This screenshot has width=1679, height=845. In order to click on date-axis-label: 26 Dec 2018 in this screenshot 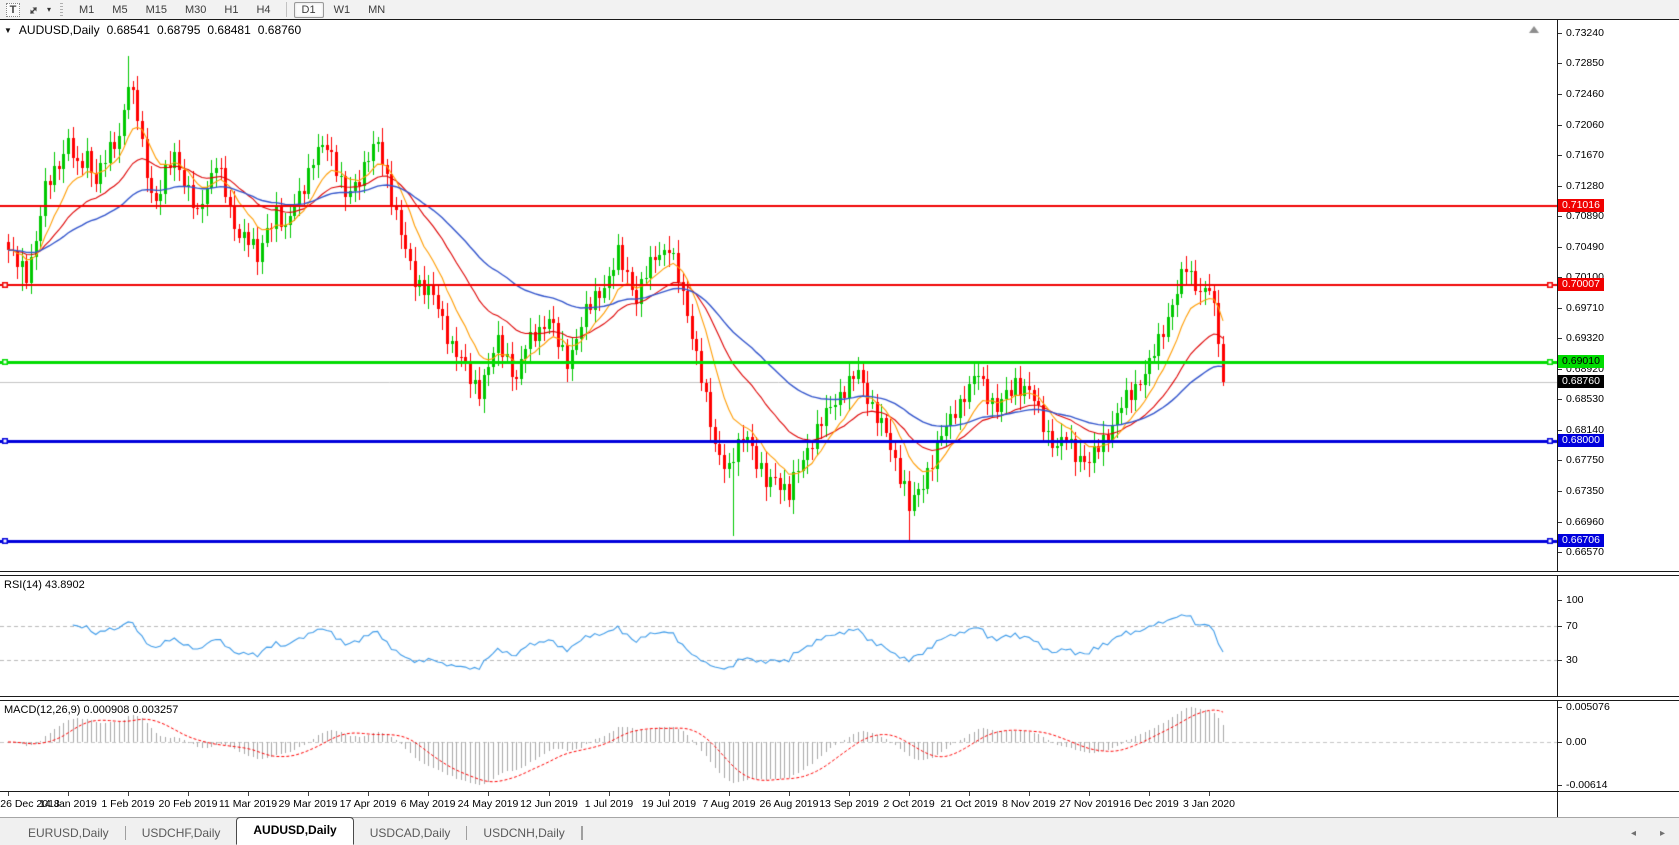, I will do `click(30, 804)`.